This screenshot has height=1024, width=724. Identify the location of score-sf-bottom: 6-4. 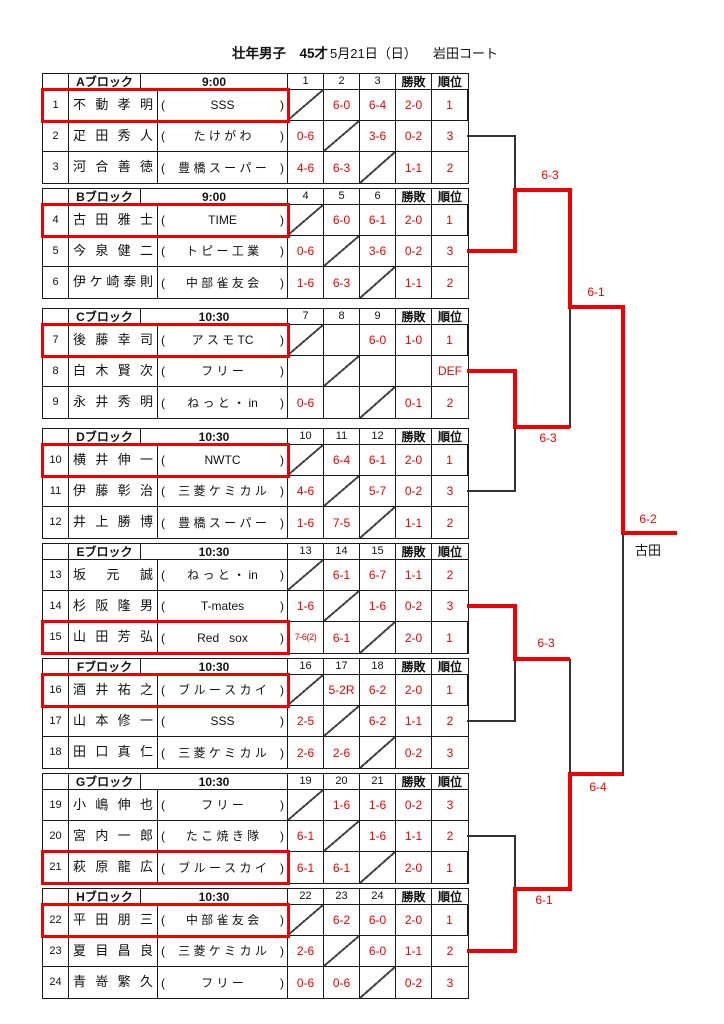
(598, 787).